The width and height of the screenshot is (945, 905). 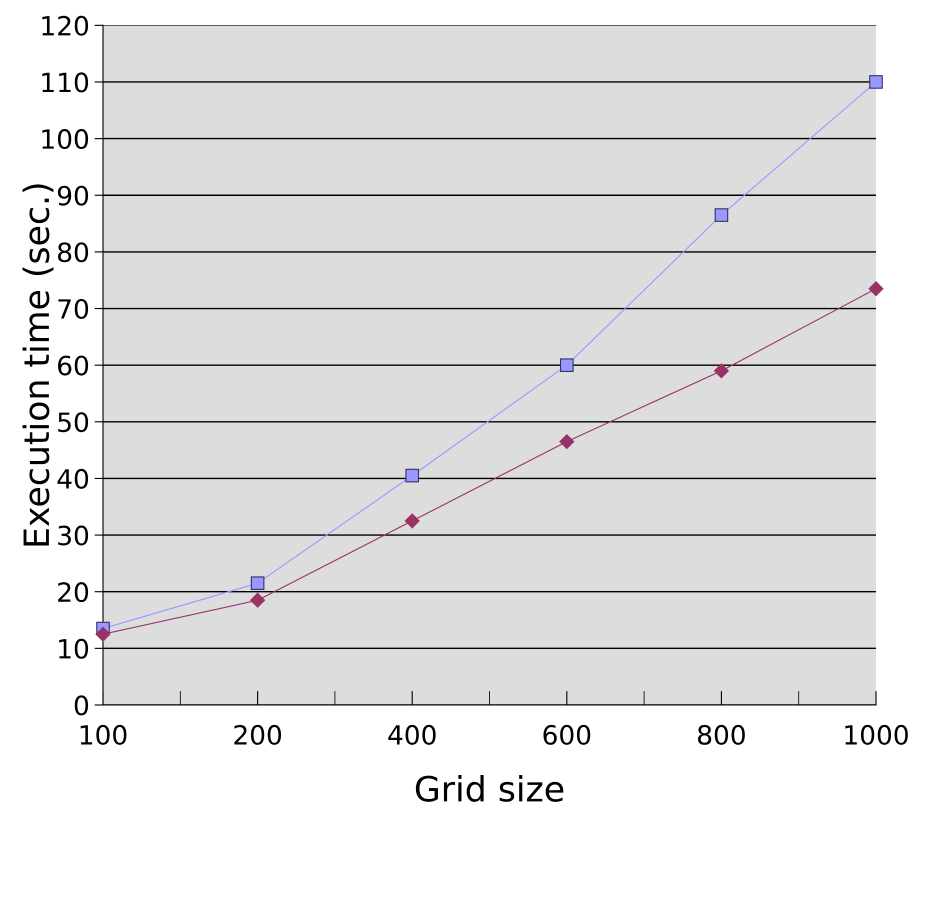 I want to click on y-tick-label: 110, so click(x=65, y=82).